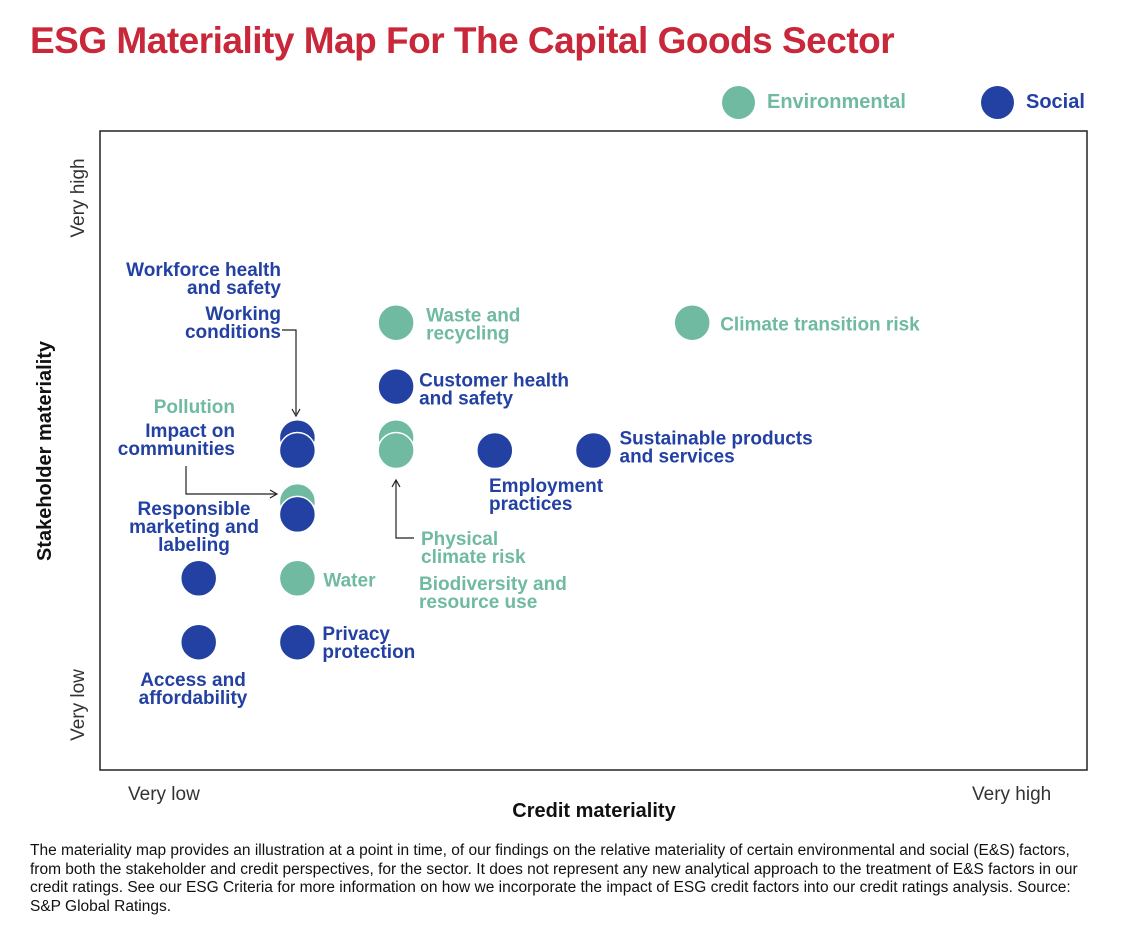 The image size is (1128, 936). I want to click on point-employment-practices, so click(495, 450).